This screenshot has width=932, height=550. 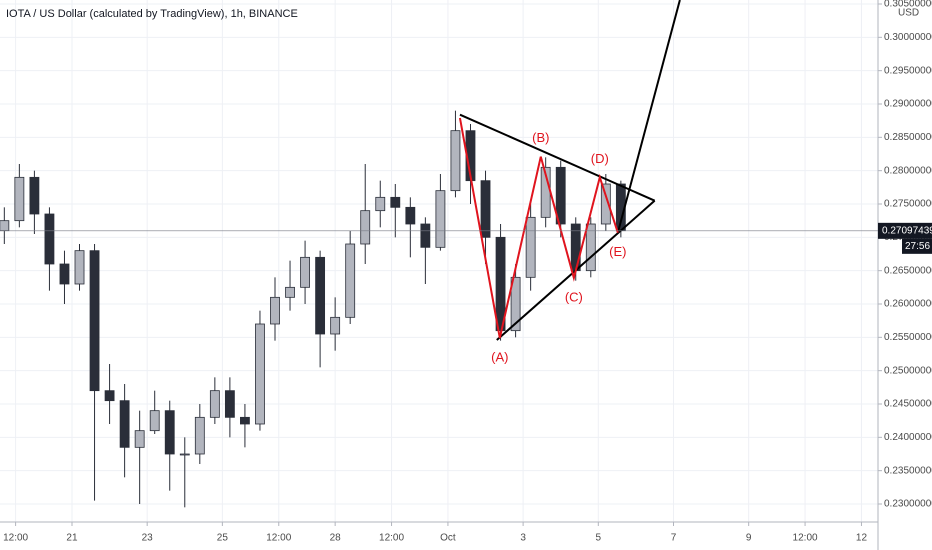 I want to click on y-tick-label: 0.30000000, so click(x=908, y=37).